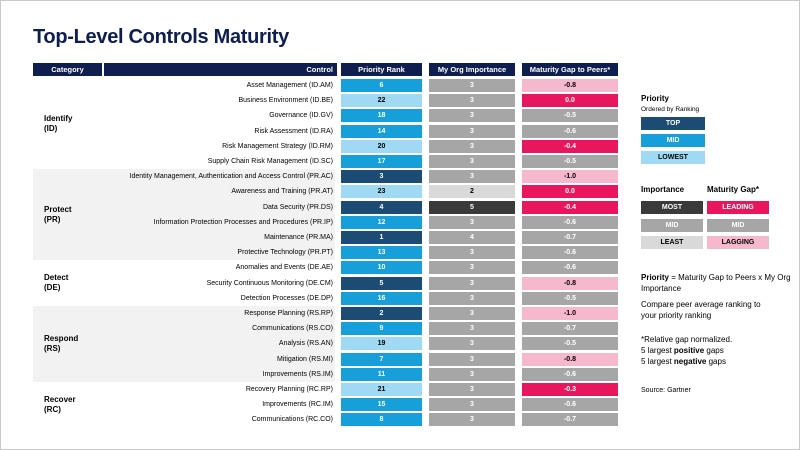 The height and width of the screenshot is (450, 800). What do you see at coordinates (672, 242) in the screenshot?
I see `legend-importance-least: LEAST` at bounding box center [672, 242].